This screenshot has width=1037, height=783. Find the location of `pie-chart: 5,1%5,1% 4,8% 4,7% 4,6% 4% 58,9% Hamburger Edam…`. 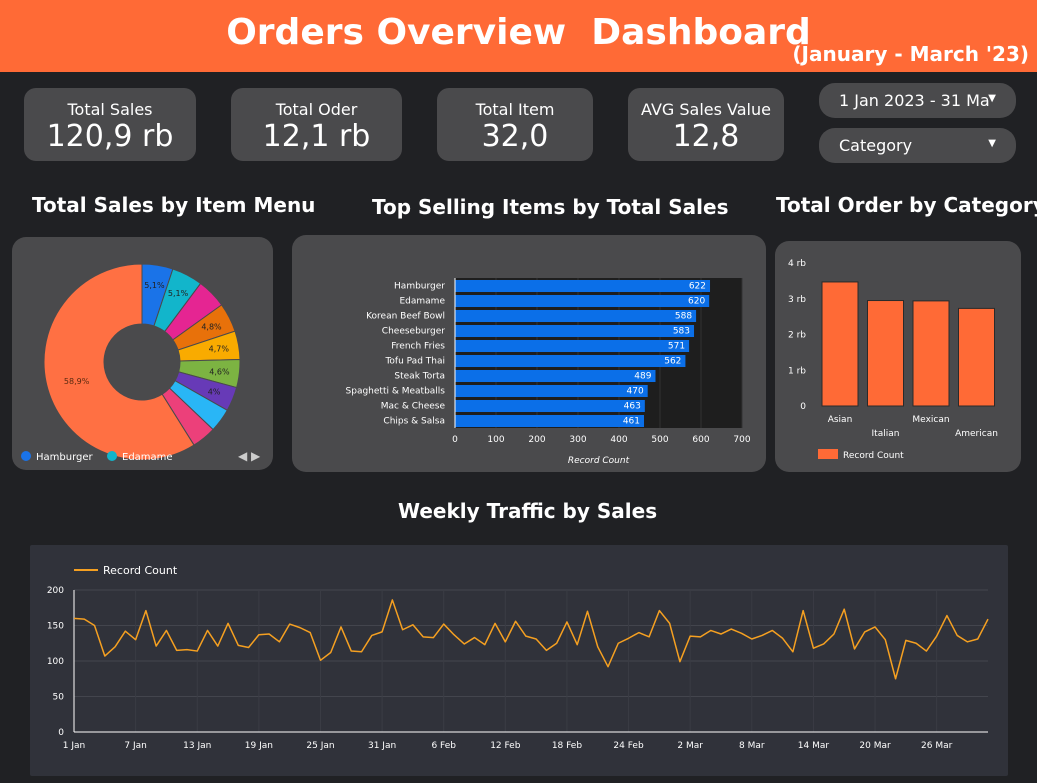

pie-chart: 5,1%5,1% 4,8% 4,7% 4,6% 4% 58,9% Hamburger Edam… is located at coordinates (141, 363).